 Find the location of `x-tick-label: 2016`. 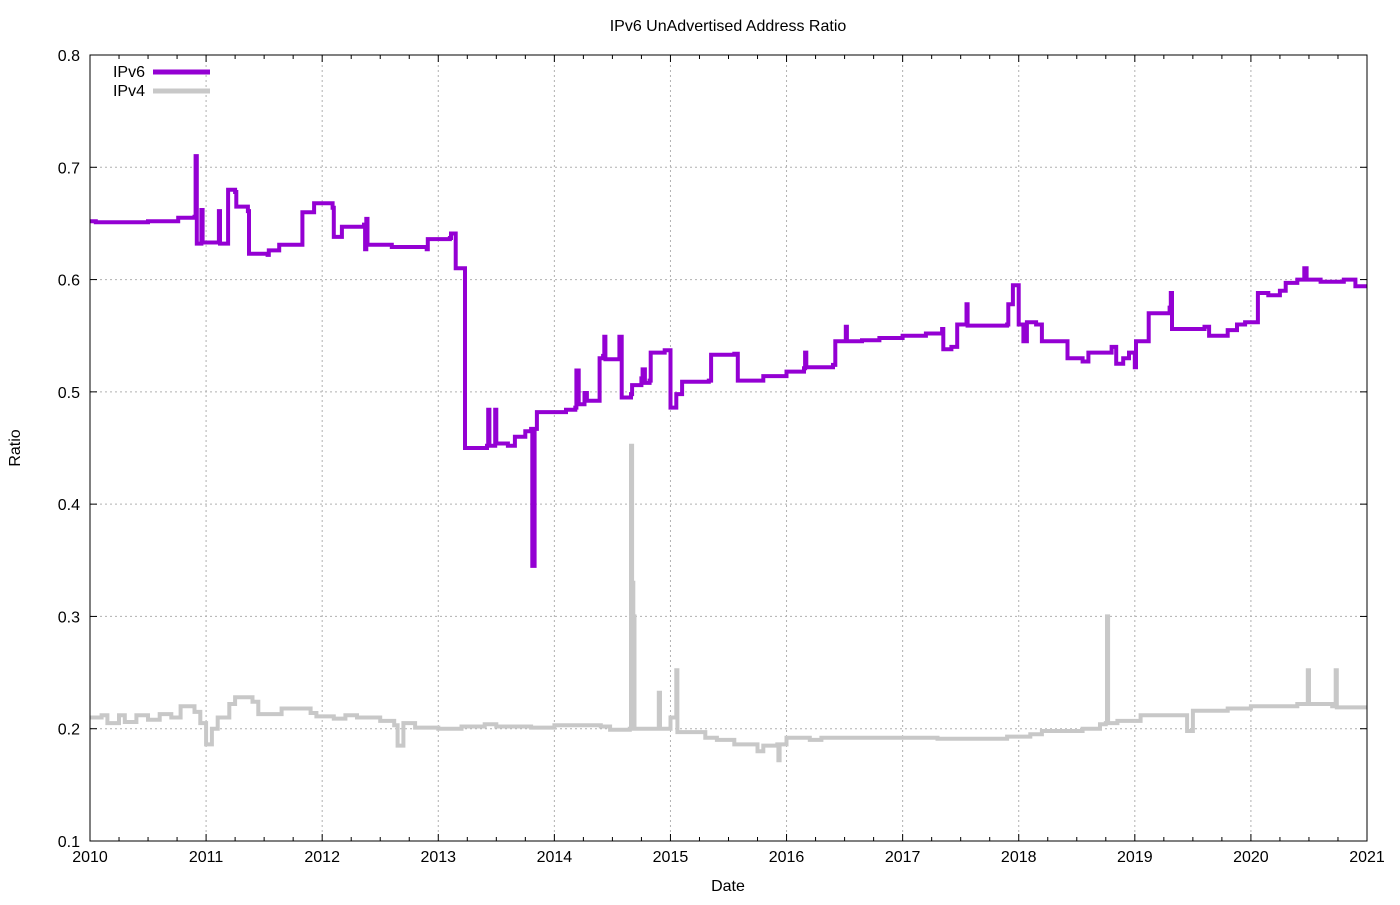

x-tick-label: 2016 is located at coordinates (787, 857).